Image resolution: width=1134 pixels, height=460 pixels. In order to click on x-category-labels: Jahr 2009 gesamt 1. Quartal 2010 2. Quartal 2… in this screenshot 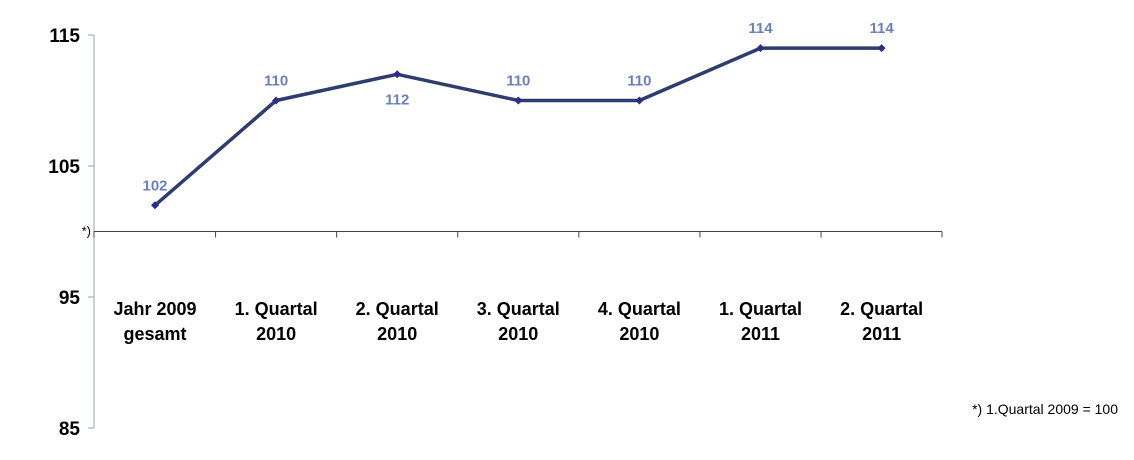, I will do `click(518, 321)`.